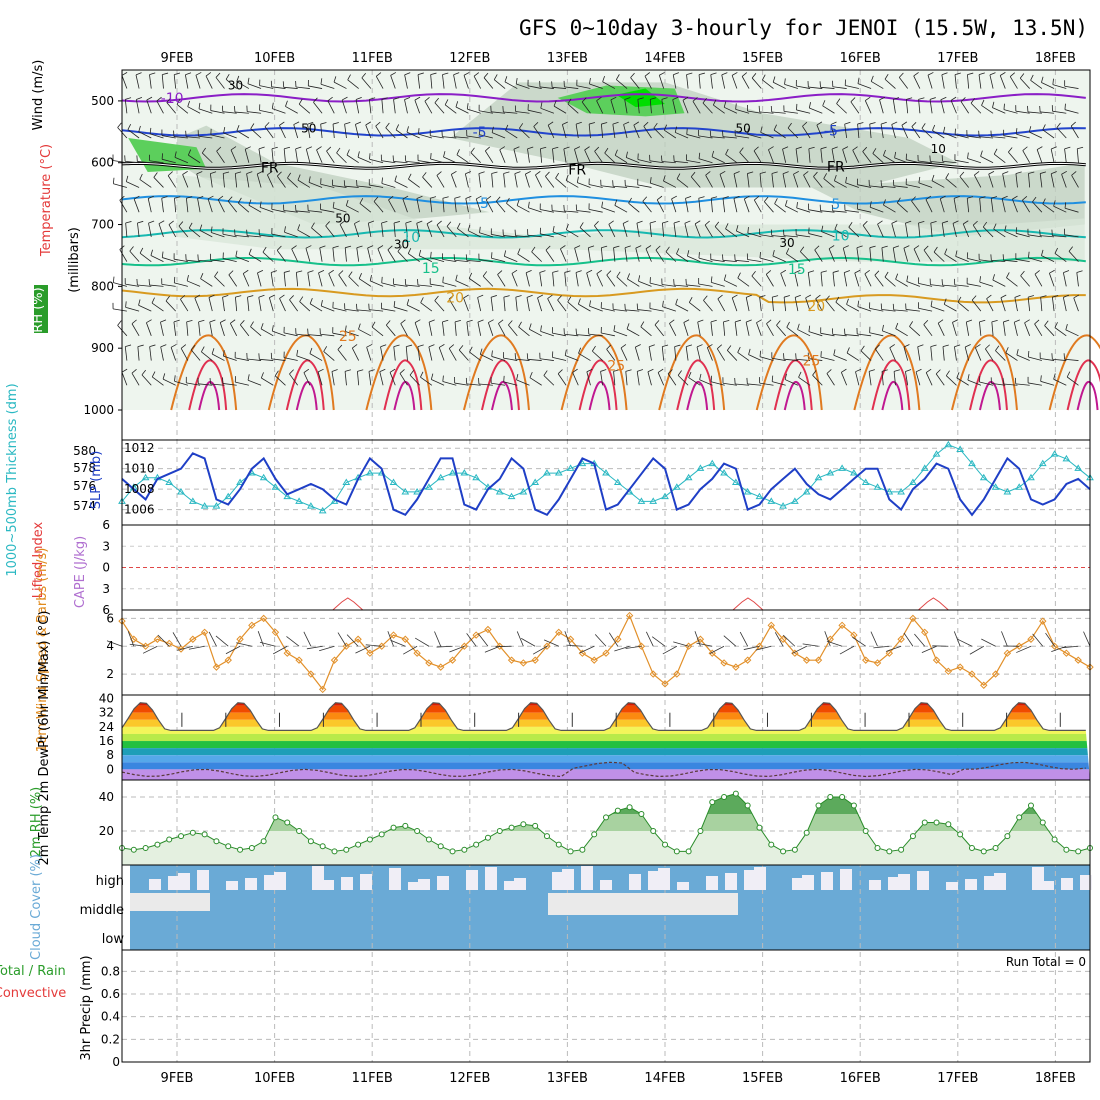 The image size is (1100, 1100). What do you see at coordinates (577, 171) in the screenshot?
I see `contour-label: FR` at bounding box center [577, 171].